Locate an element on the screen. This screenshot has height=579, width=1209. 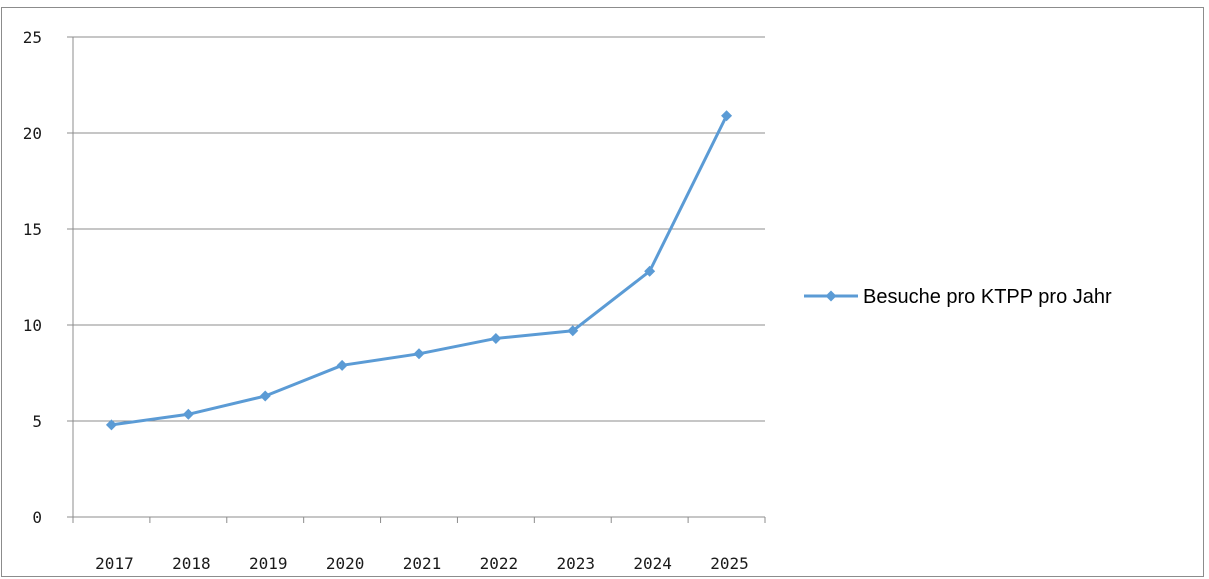
legend-label: Besuche pro KTPP pro Jahr is located at coordinates (987, 297).